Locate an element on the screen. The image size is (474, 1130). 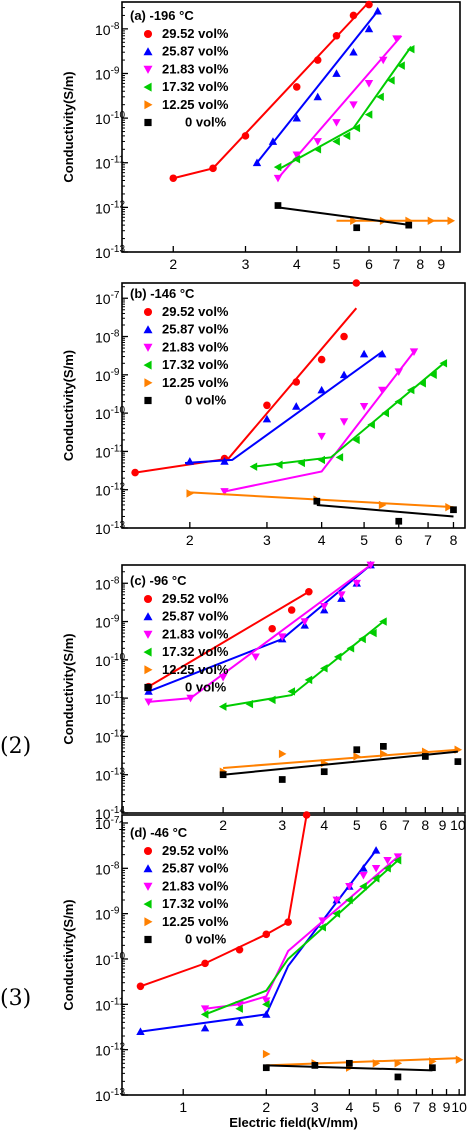
x-tick-label: 9 is located at coordinates (443, 825).